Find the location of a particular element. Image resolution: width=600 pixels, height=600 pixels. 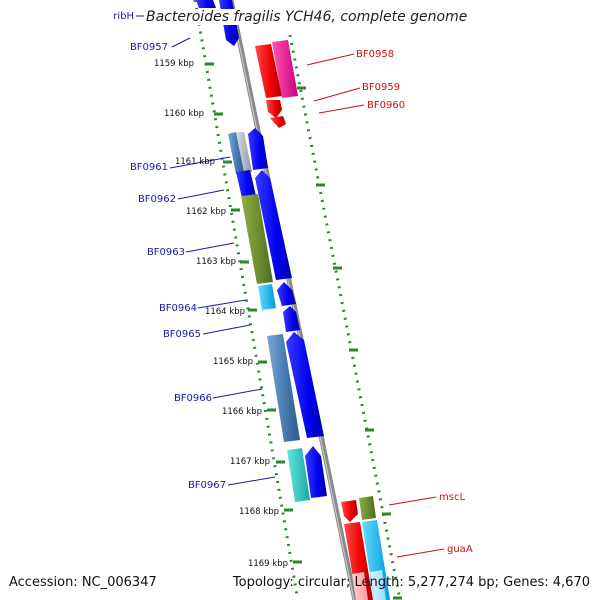

gene-label-left: ribH is located at coordinates (123, 16).